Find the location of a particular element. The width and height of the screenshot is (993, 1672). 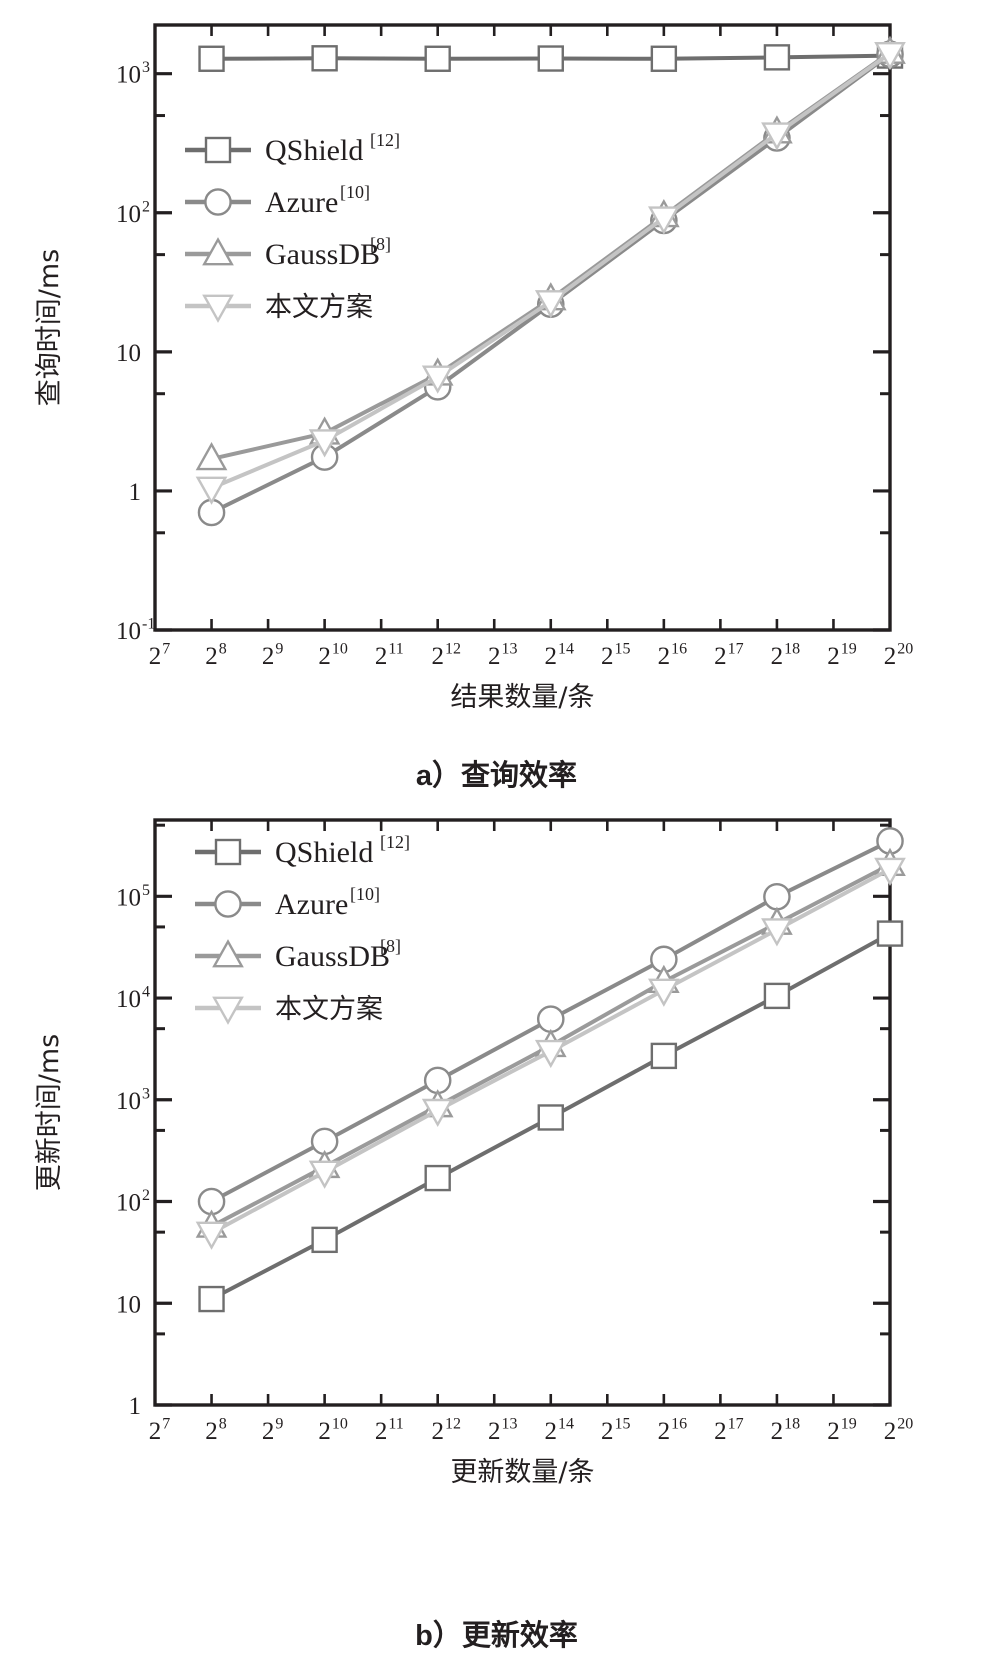

svg-text: 4 is located at coordinates (146, 992).